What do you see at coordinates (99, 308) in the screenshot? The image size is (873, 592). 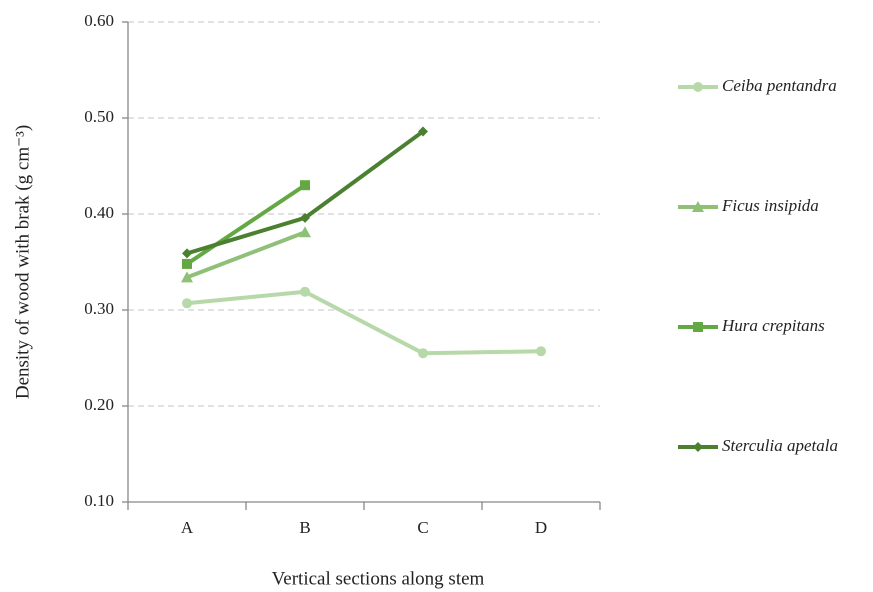 I see `y-tick-label: 0.30` at bounding box center [99, 308].